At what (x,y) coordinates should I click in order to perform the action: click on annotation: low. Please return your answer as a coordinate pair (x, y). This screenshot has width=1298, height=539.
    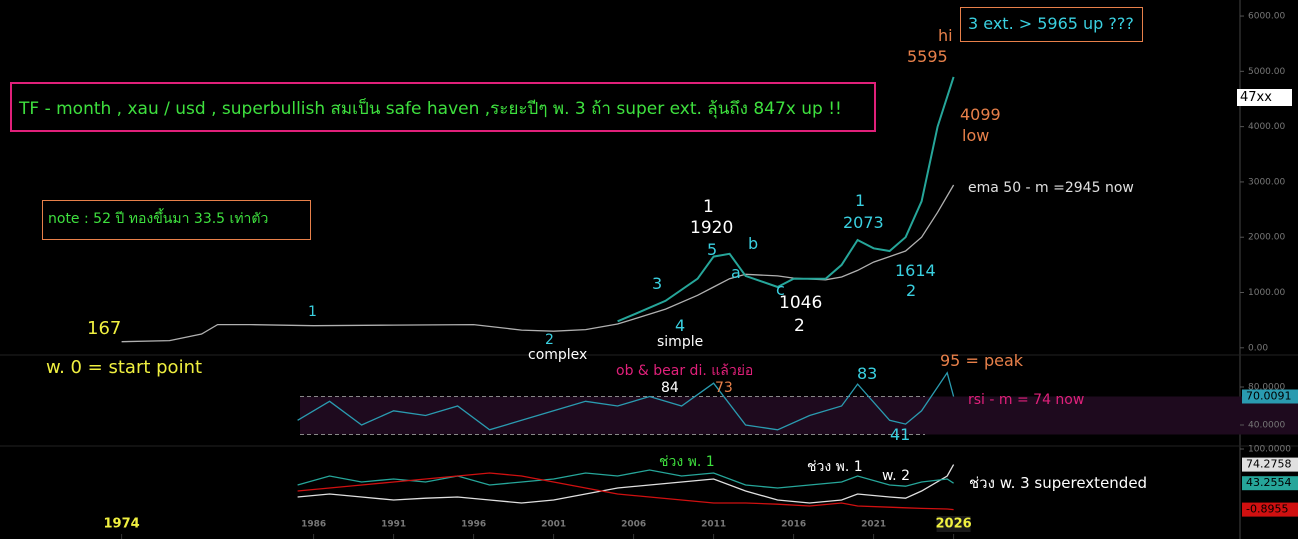
    Looking at the image, I should click on (976, 135).